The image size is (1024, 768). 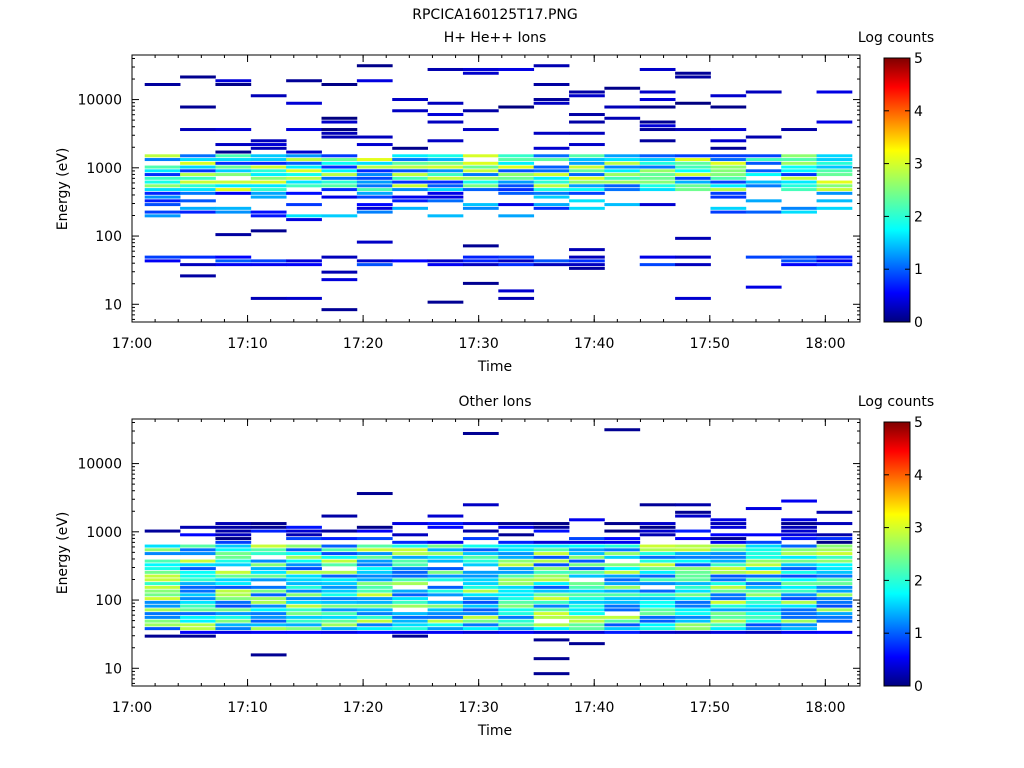 I want to click on colorbar, so click(x=897, y=554).